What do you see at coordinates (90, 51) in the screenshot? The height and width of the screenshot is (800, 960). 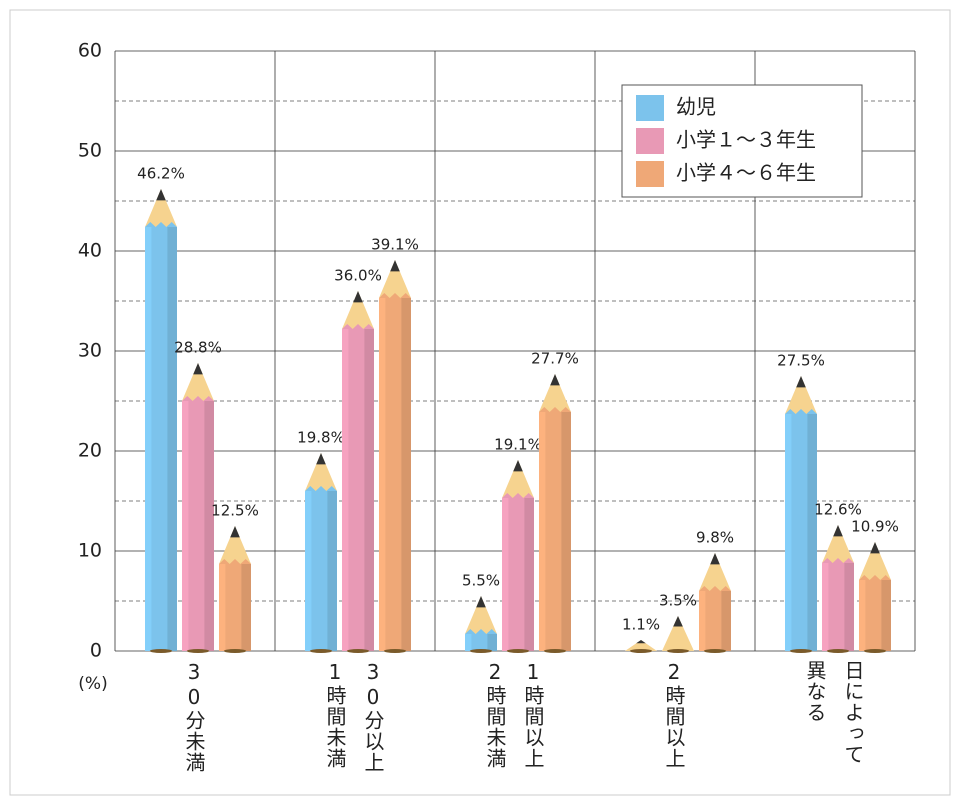 I see `y-tick-label: 60` at bounding box center [90, 51].